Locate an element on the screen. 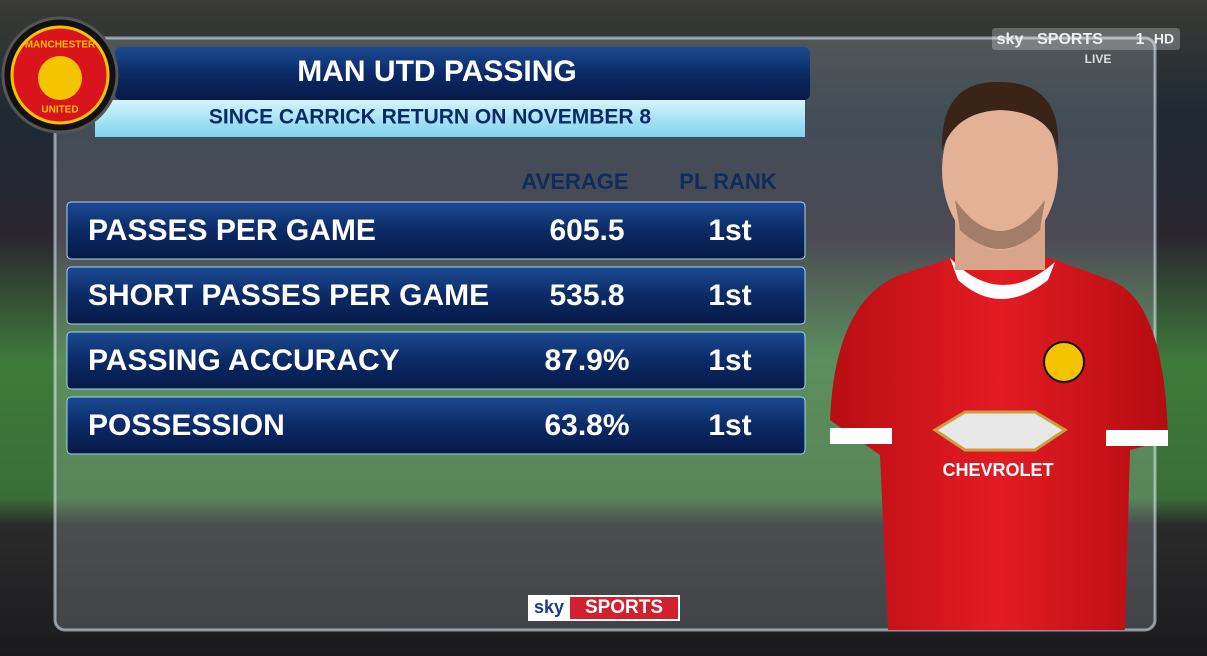  row-label: PASSES PER GAME is located at coordinates (232, 230).